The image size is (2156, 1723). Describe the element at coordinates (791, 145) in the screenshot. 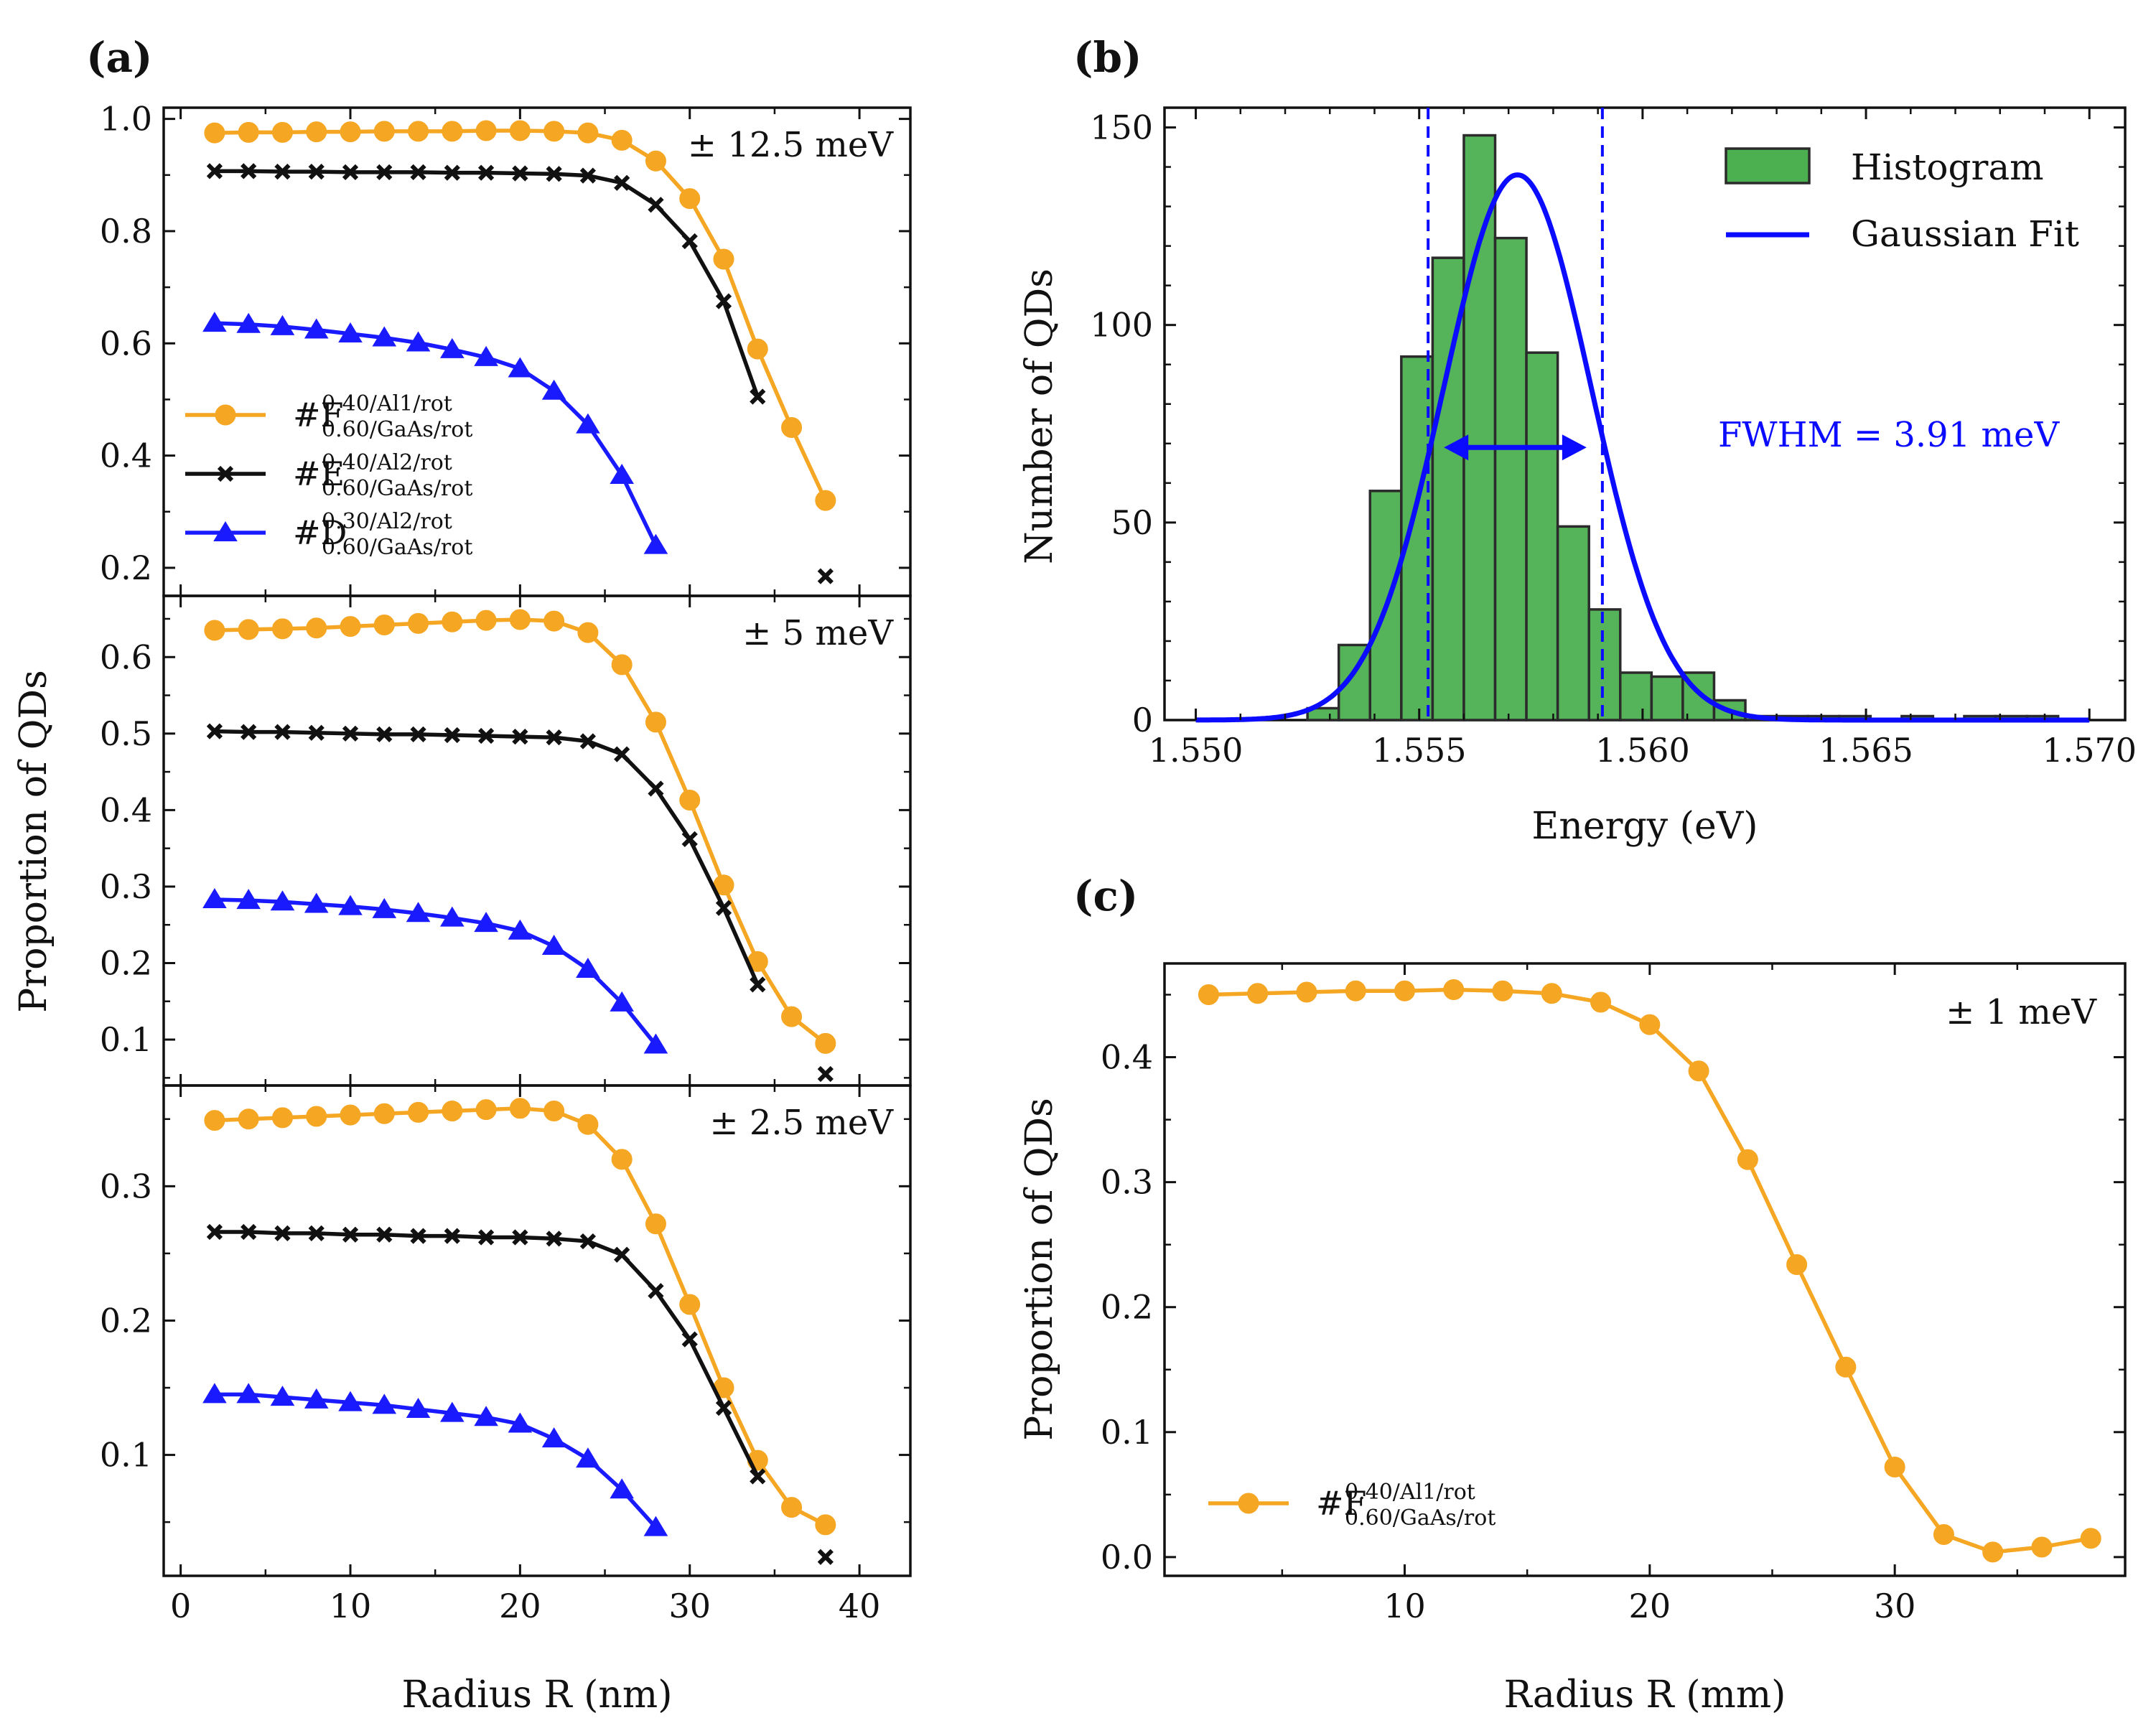

I see `annotation: ± 12.5 meV` at that location.